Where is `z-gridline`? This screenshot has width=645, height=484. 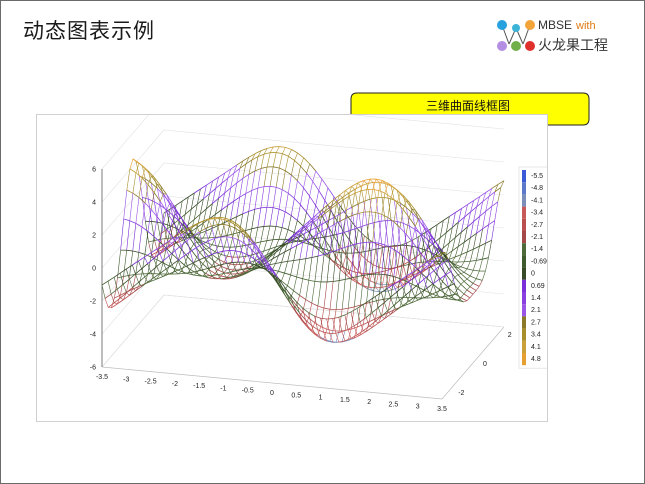 z-gridline is located at coordinates (303, 166).